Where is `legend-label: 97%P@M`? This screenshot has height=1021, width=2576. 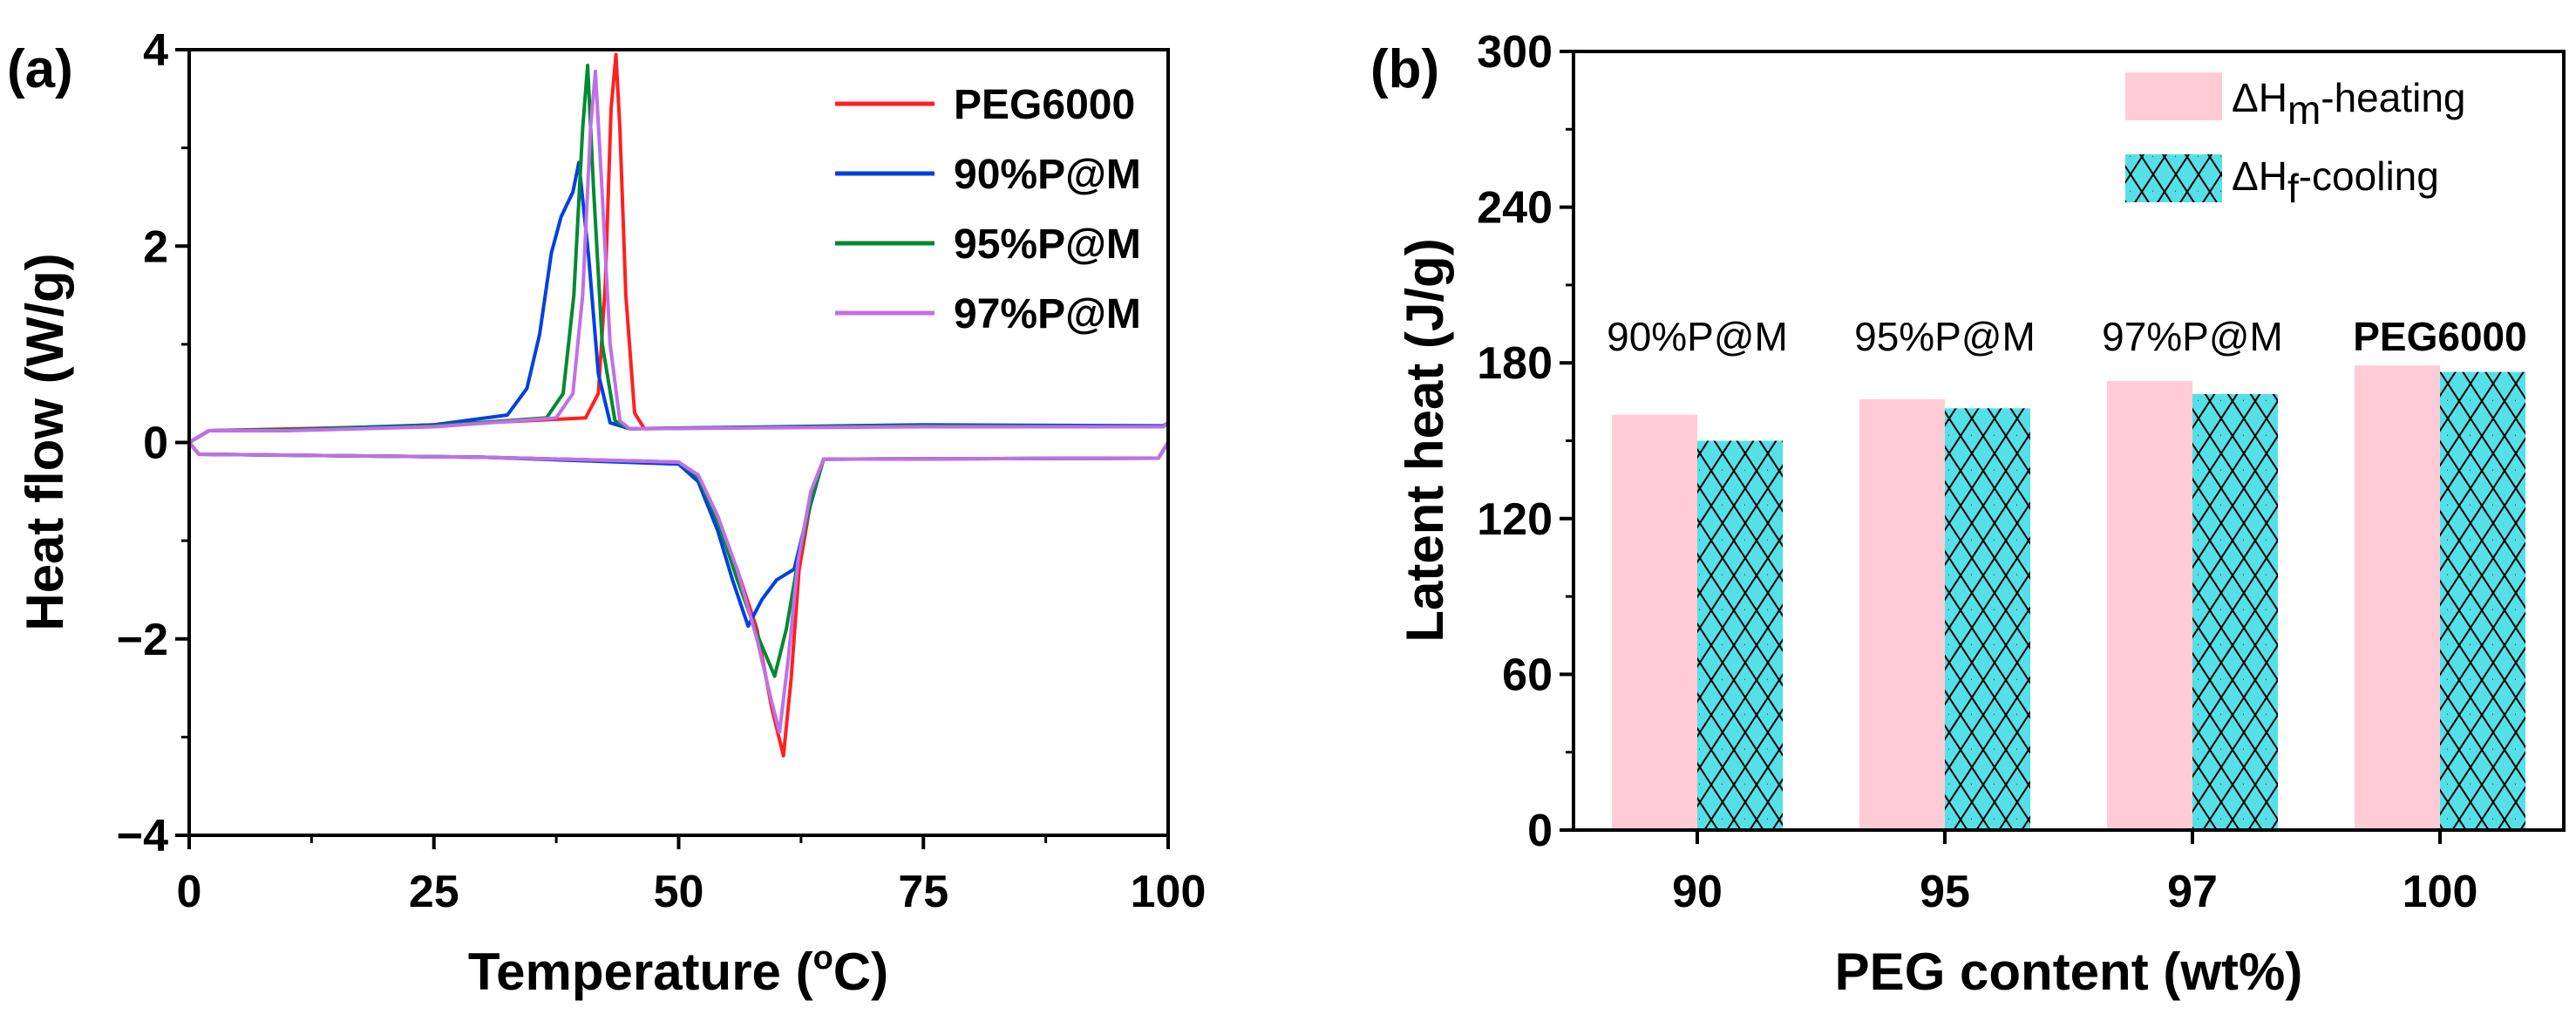
legend-label: 97%P@M is located at coordinates (1047, 314).